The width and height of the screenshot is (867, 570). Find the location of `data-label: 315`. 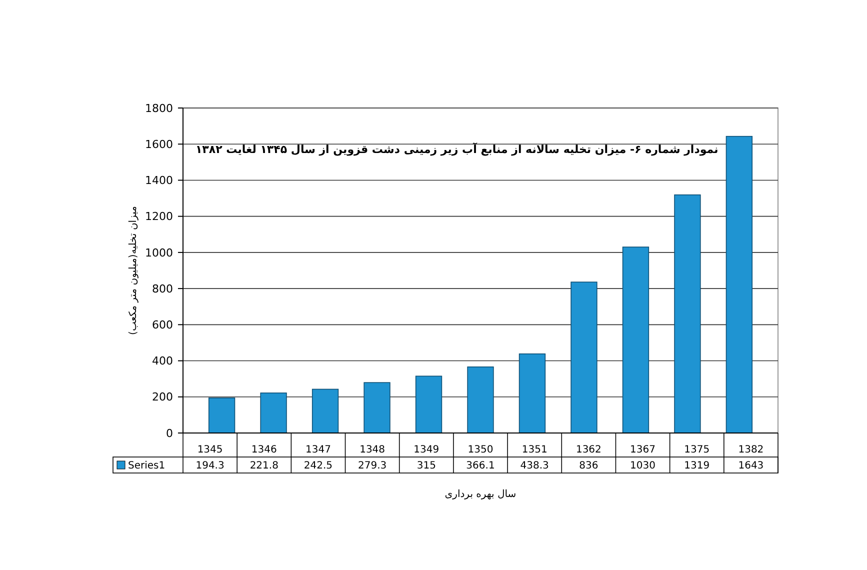

data-label: 315 is located at coordinates (426, 466).